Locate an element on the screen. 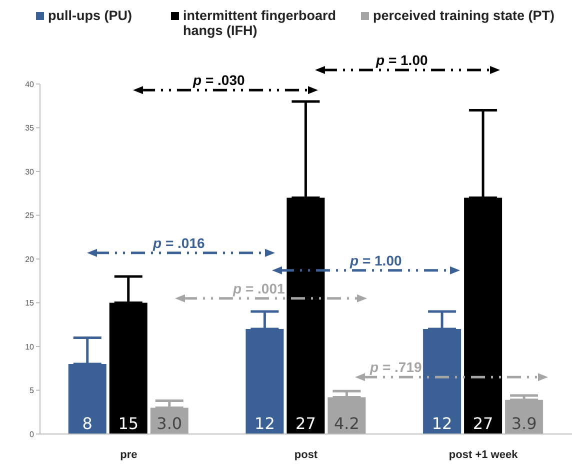  y-tick-label: 20 is located at coordinates (30, 259).